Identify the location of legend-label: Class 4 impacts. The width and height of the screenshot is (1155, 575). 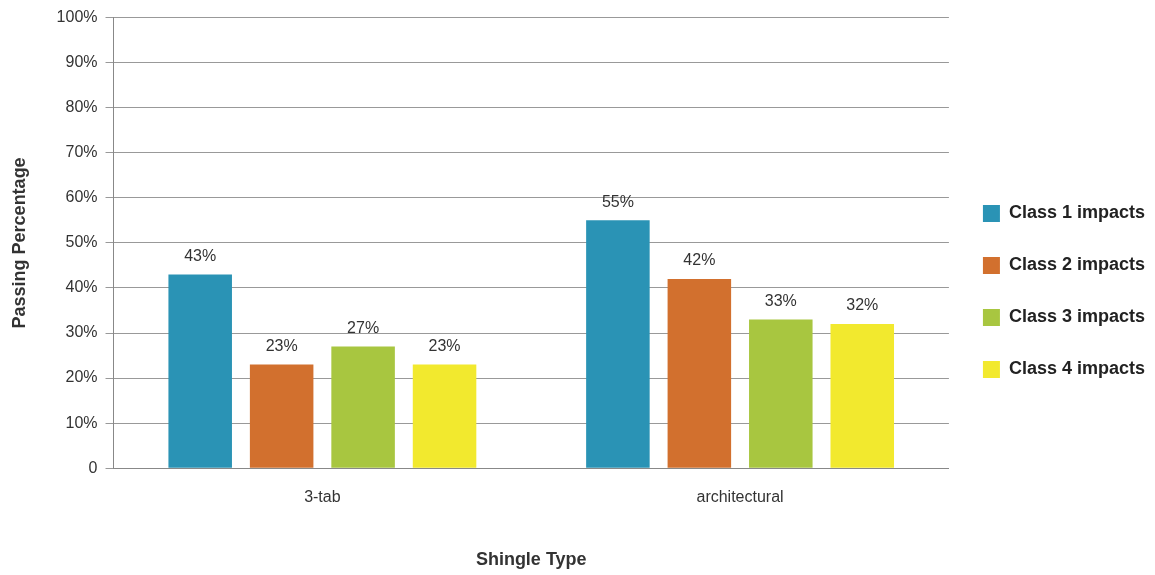
(1077, 368).